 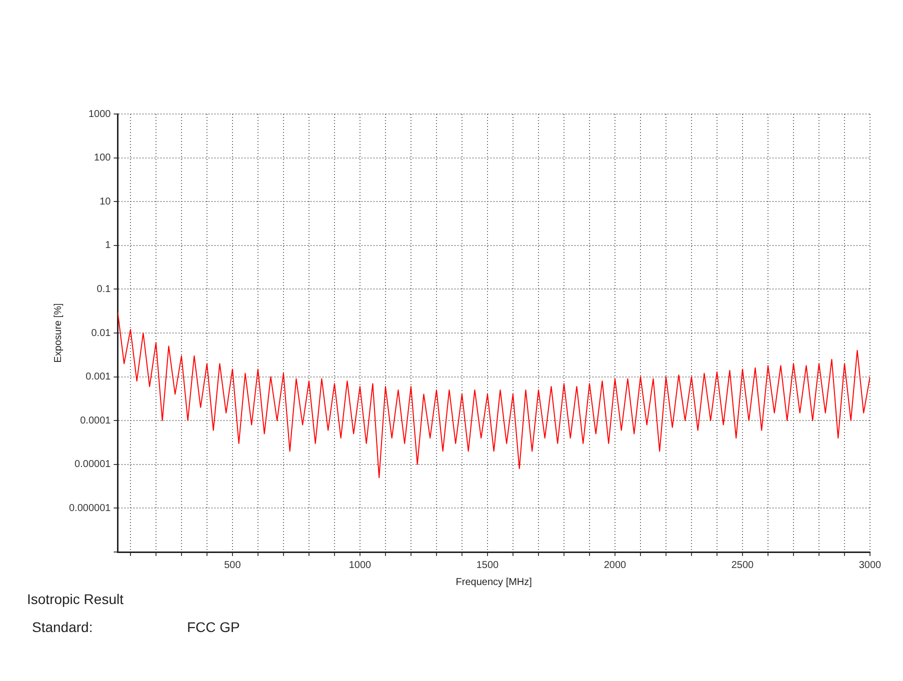 What do you see at coordinates (96, 420) in the screenshot?
I see `y-tick-label: 0.0001` at bounding box center [96, 420].